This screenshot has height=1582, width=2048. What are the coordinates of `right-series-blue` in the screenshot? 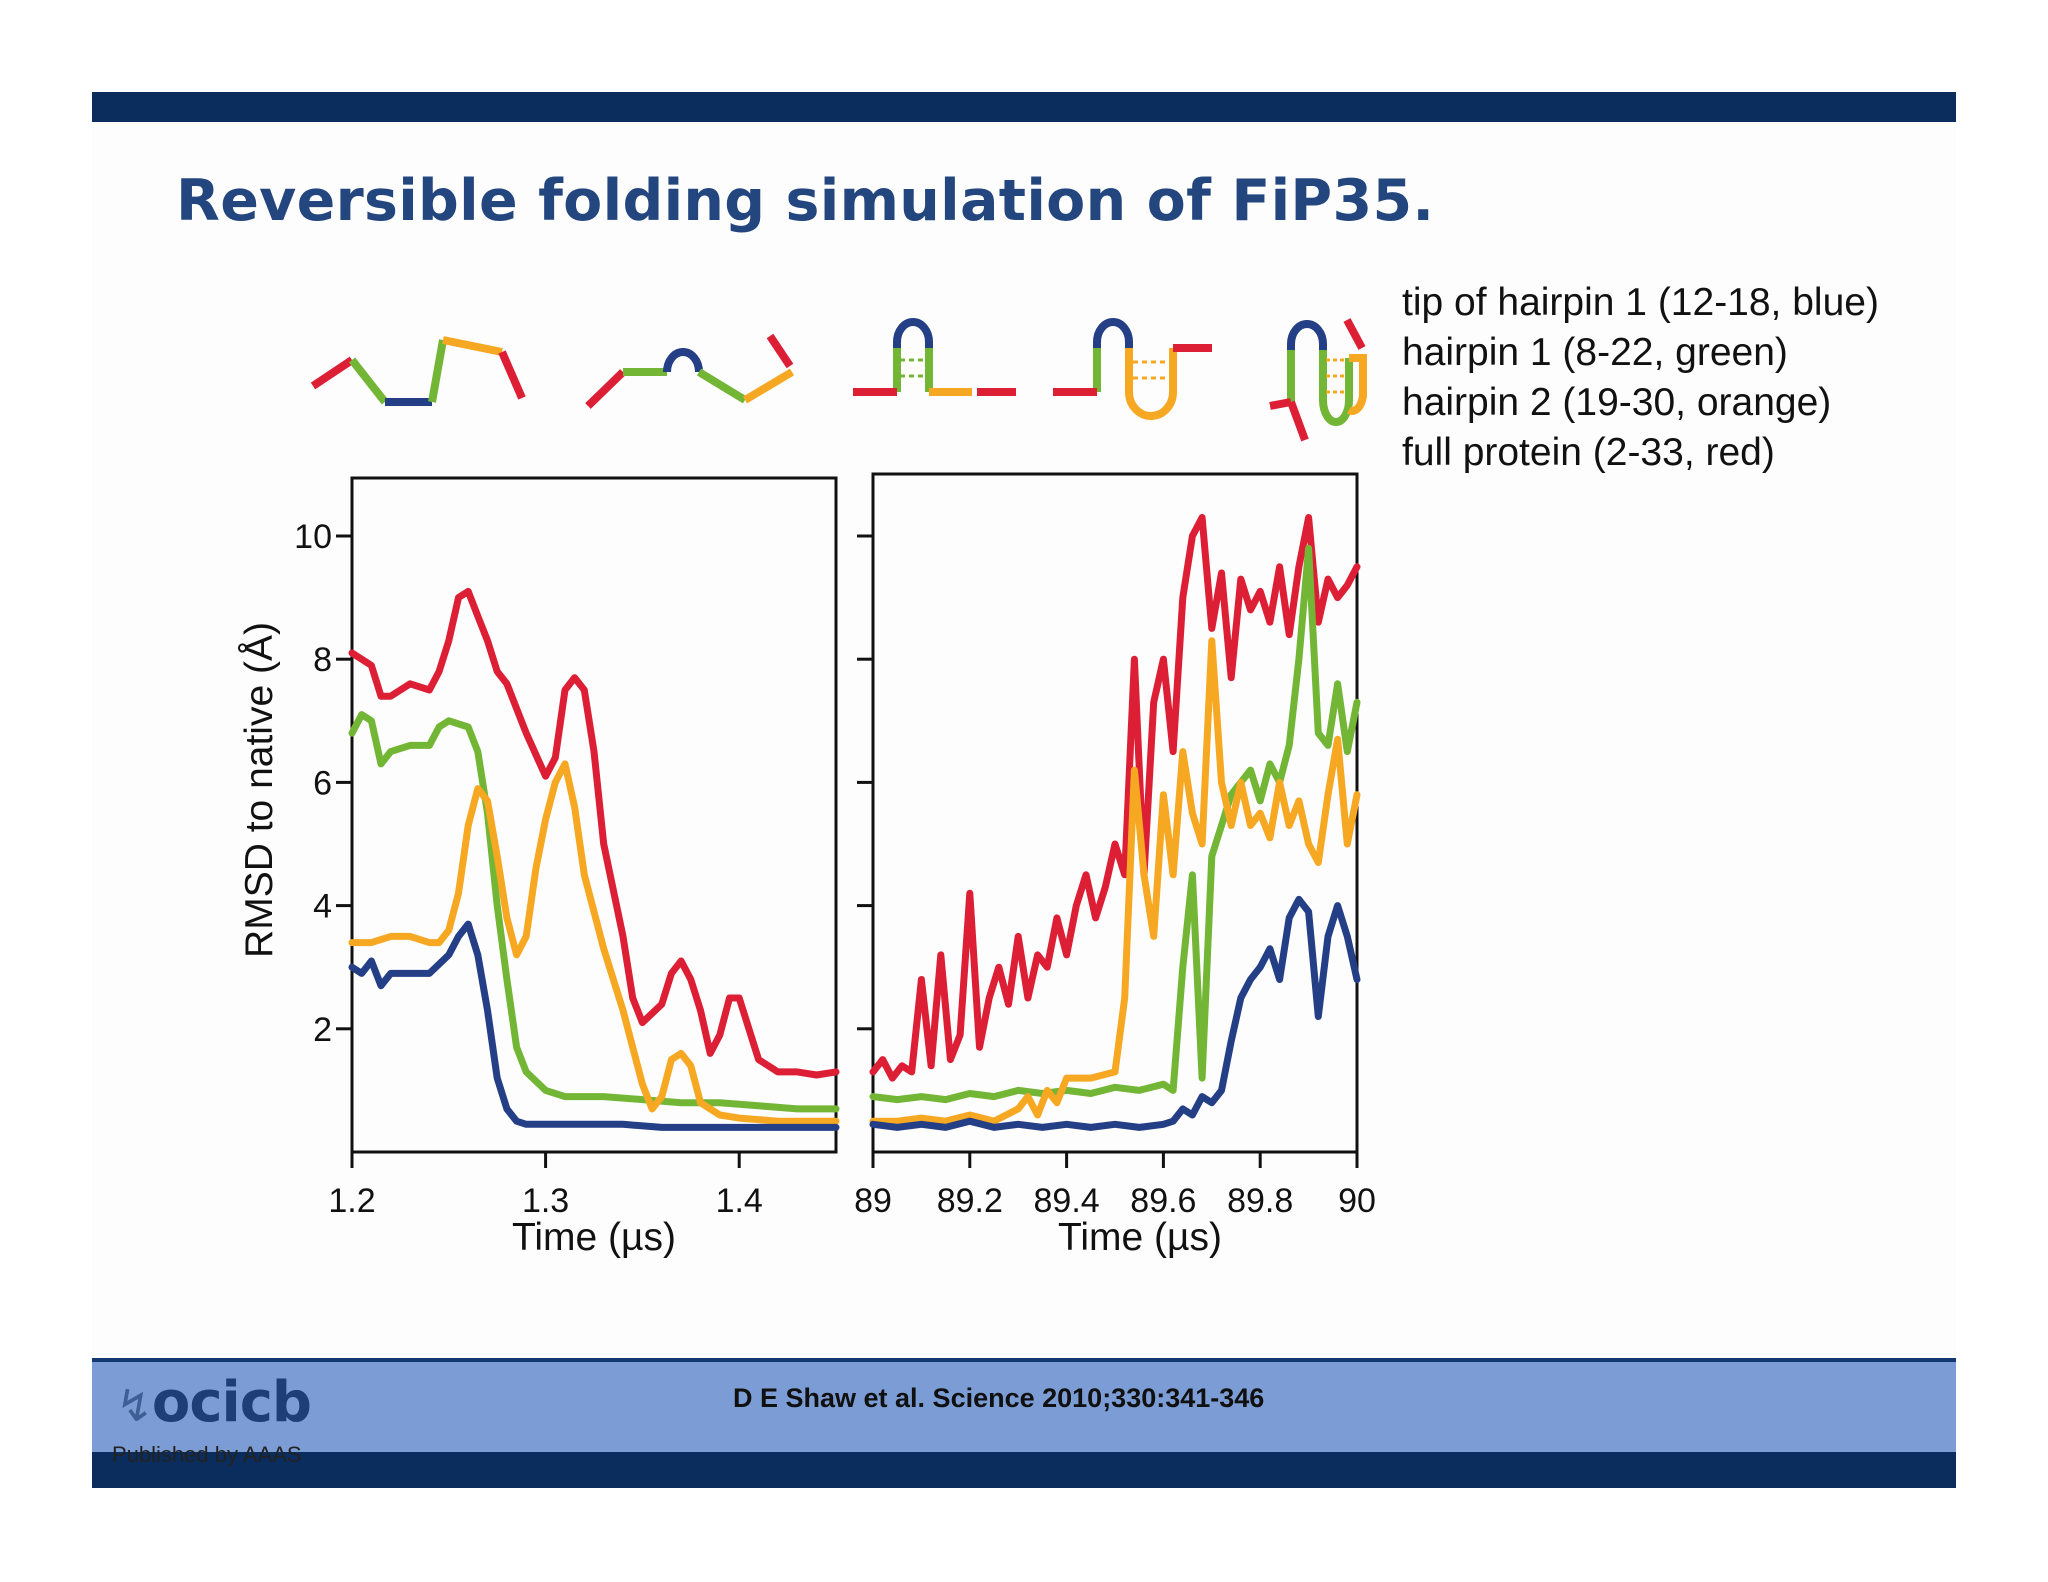 It's located at (1115, 1013).